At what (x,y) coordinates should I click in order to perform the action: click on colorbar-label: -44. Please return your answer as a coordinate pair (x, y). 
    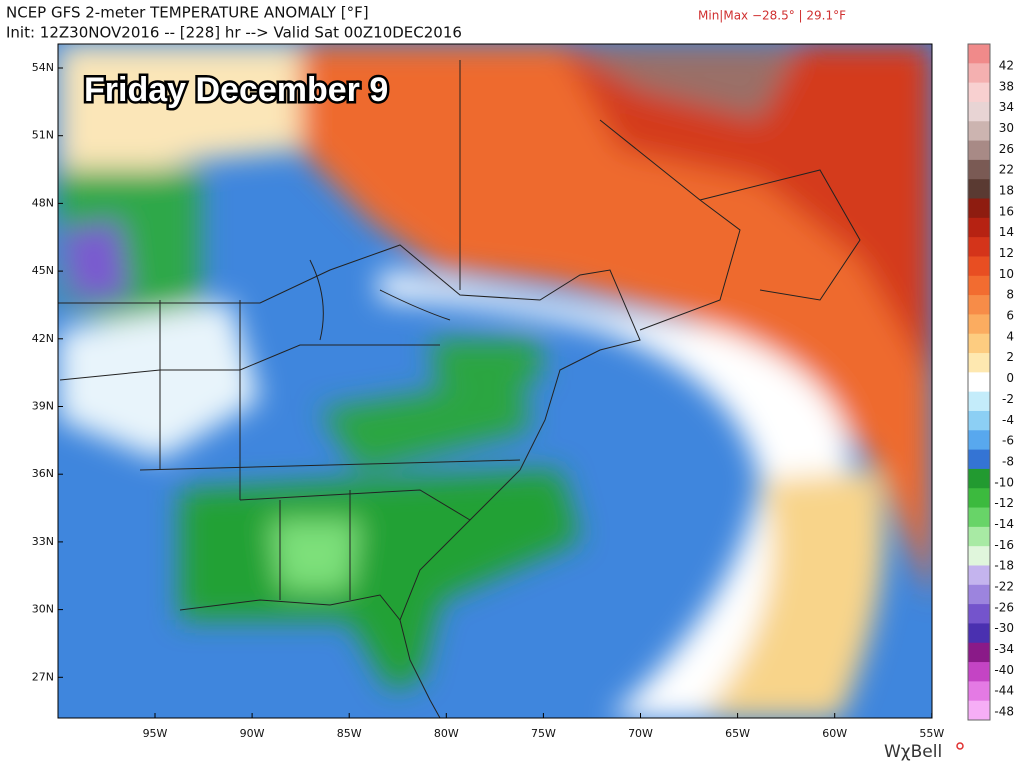
    Looking at the image, I should click on (1004, 691).